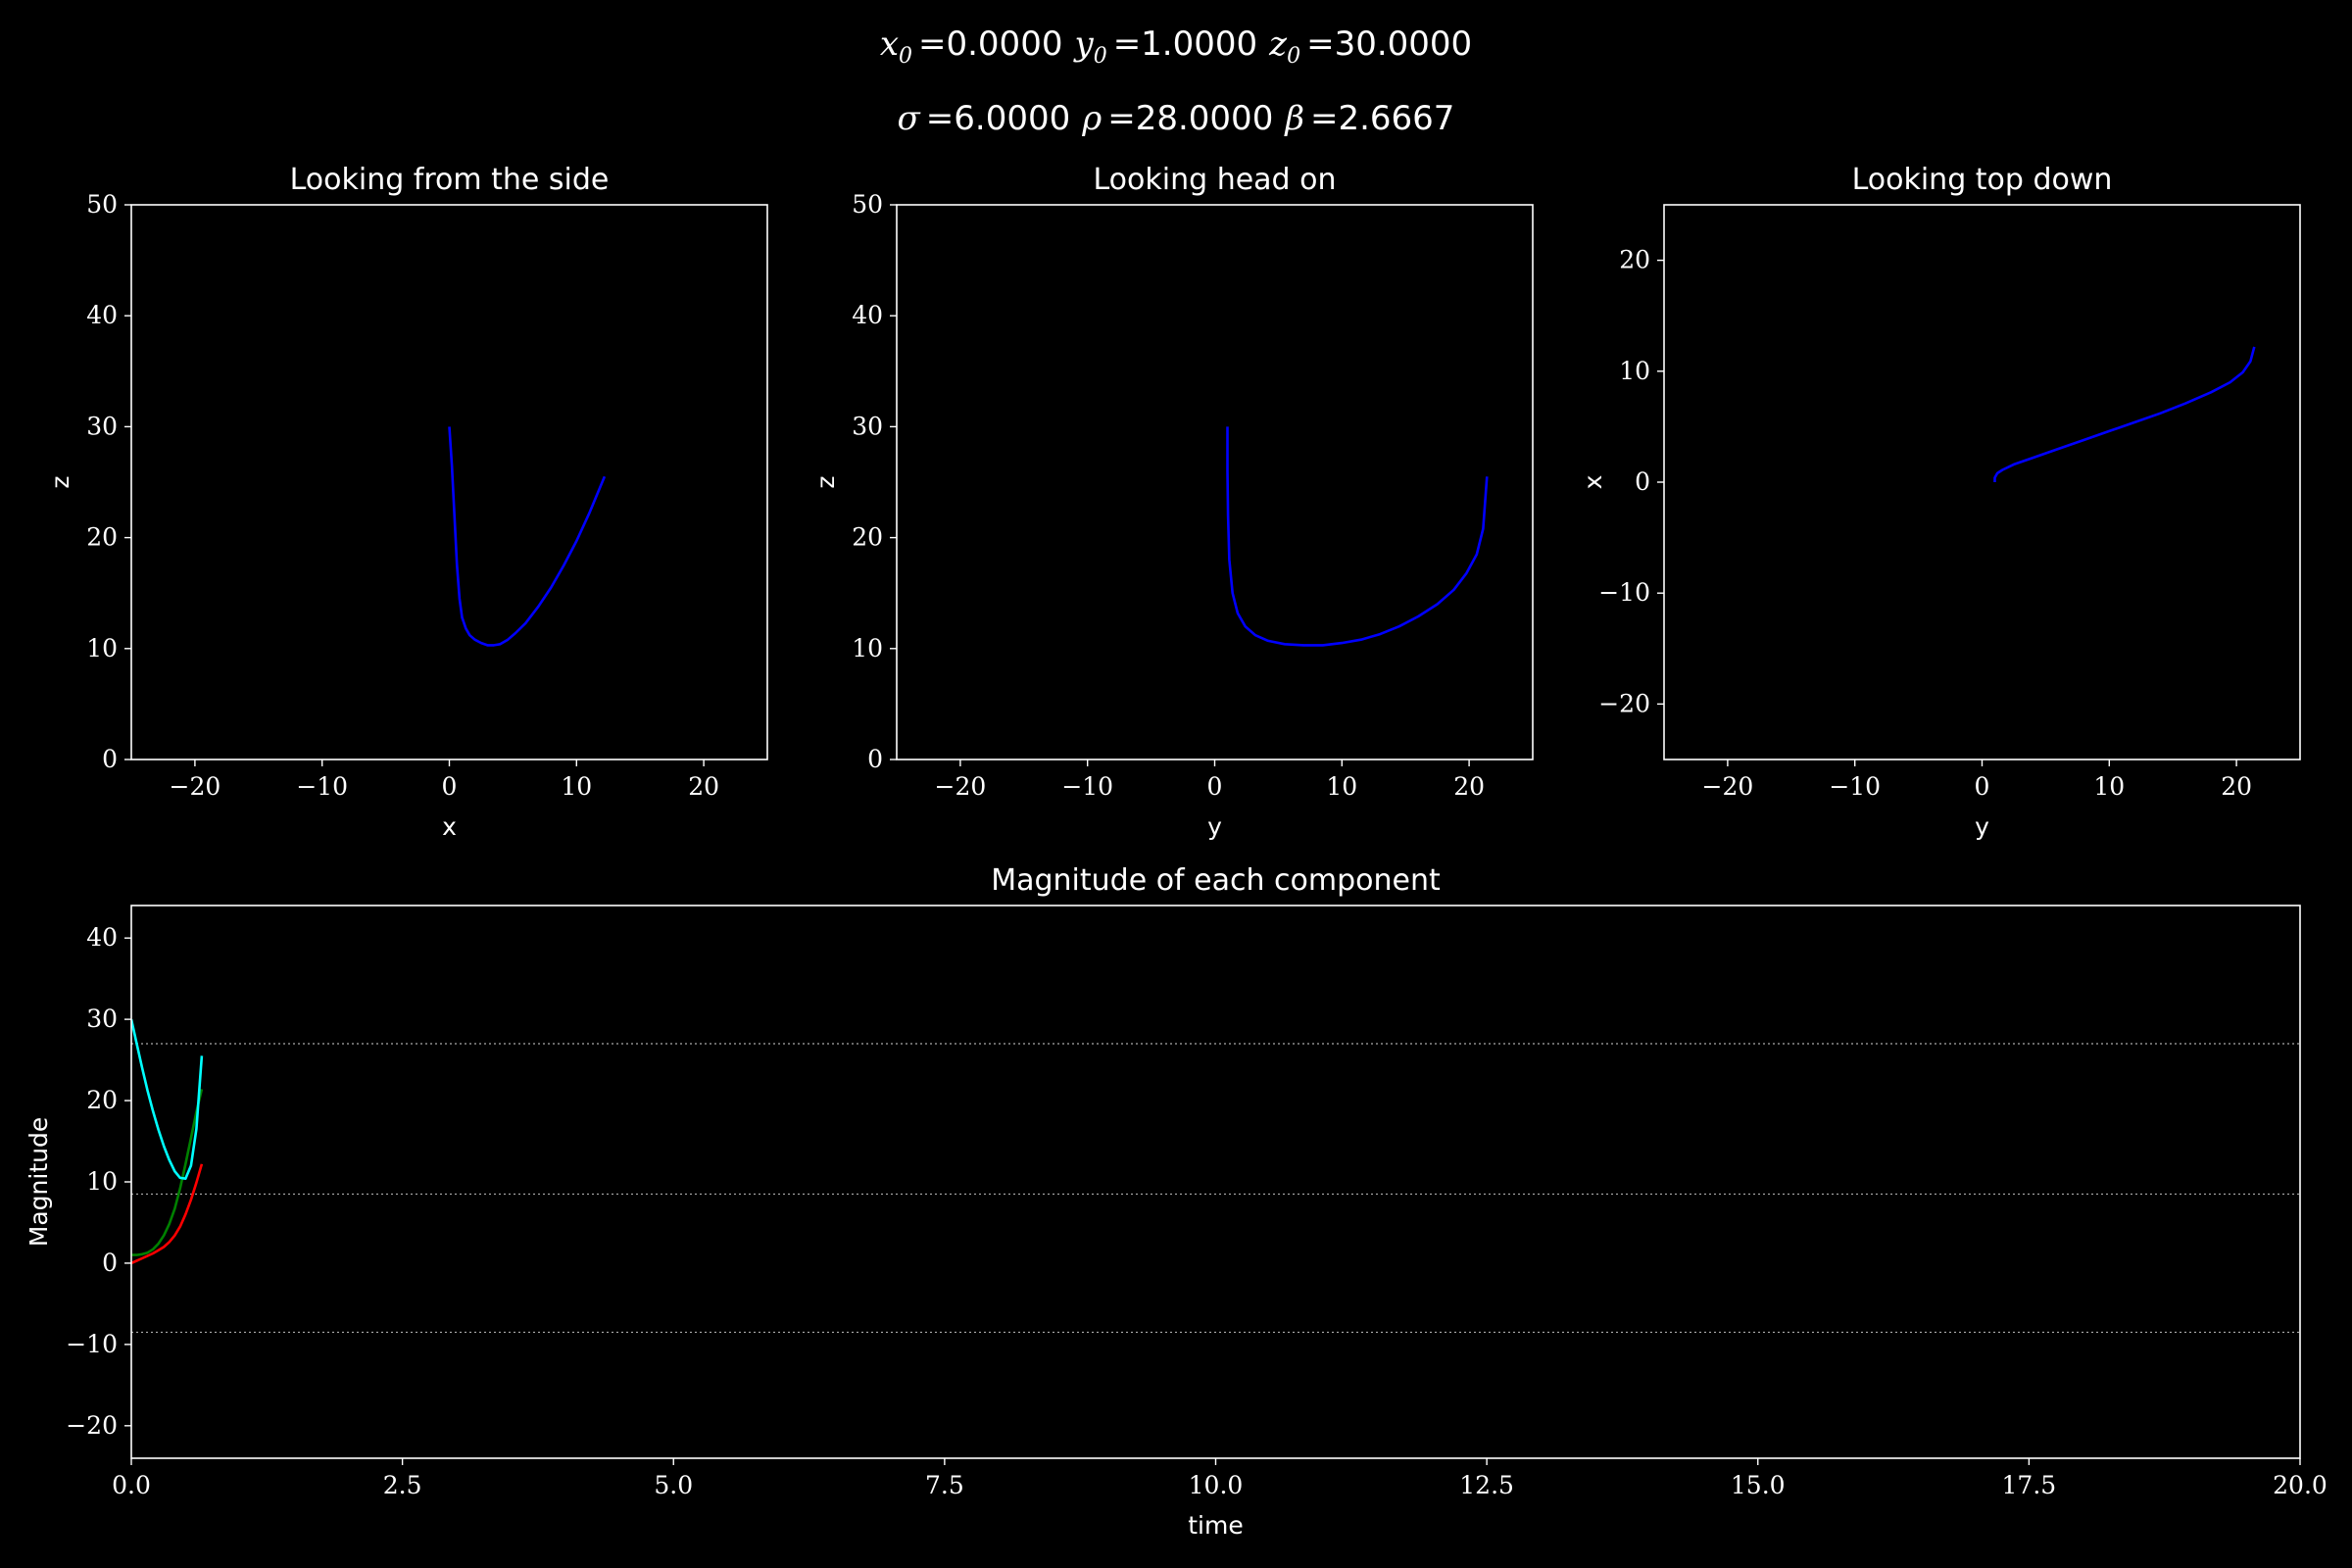 The image size is (2352, 1568). Describe the element at coordinates (102, 1100) in the screenshot. I see `magnitude-y-tick-label: 20` at that location.